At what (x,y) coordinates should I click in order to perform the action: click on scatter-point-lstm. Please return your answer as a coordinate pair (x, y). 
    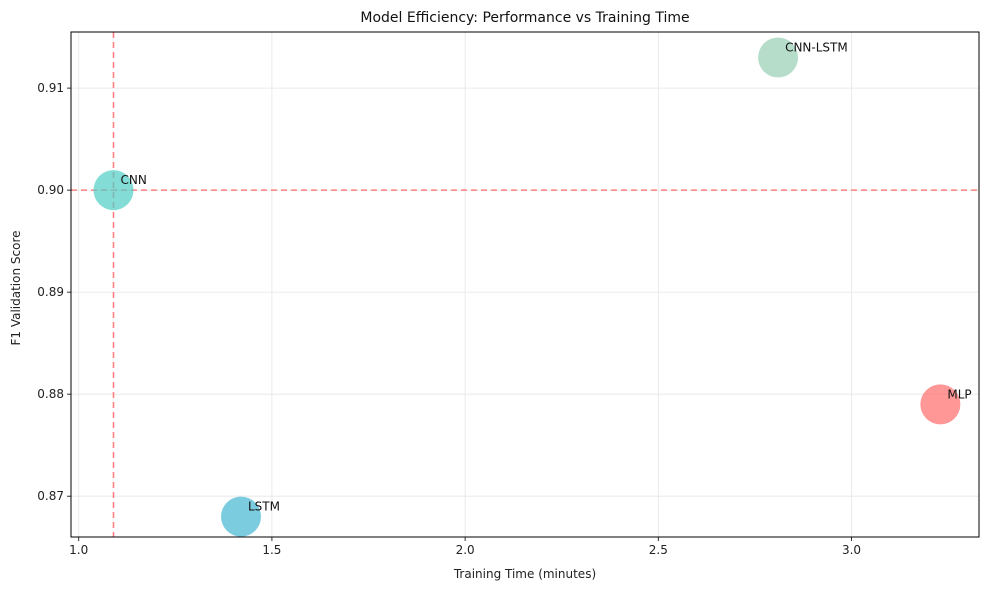
    Looking at the image, I should click on (241, 516).